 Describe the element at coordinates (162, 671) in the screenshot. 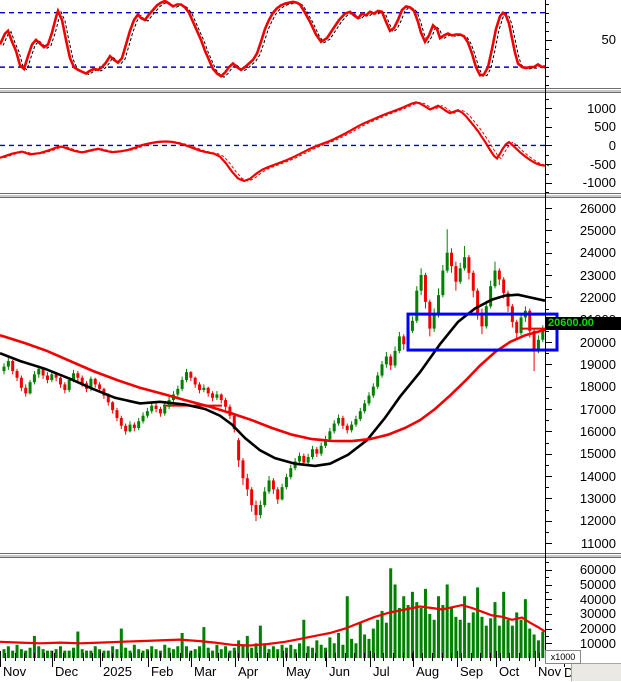

I see `month-label: Feb` at that location.